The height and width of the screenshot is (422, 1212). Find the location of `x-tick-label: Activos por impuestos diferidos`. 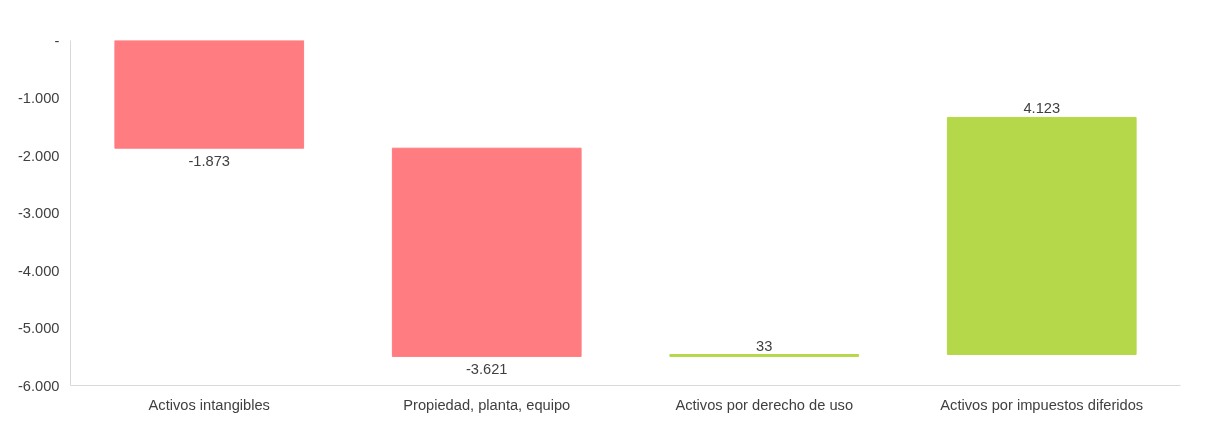

x-tick-label: Activos por impuestos diferidos is located at coordinates (1042, 404).